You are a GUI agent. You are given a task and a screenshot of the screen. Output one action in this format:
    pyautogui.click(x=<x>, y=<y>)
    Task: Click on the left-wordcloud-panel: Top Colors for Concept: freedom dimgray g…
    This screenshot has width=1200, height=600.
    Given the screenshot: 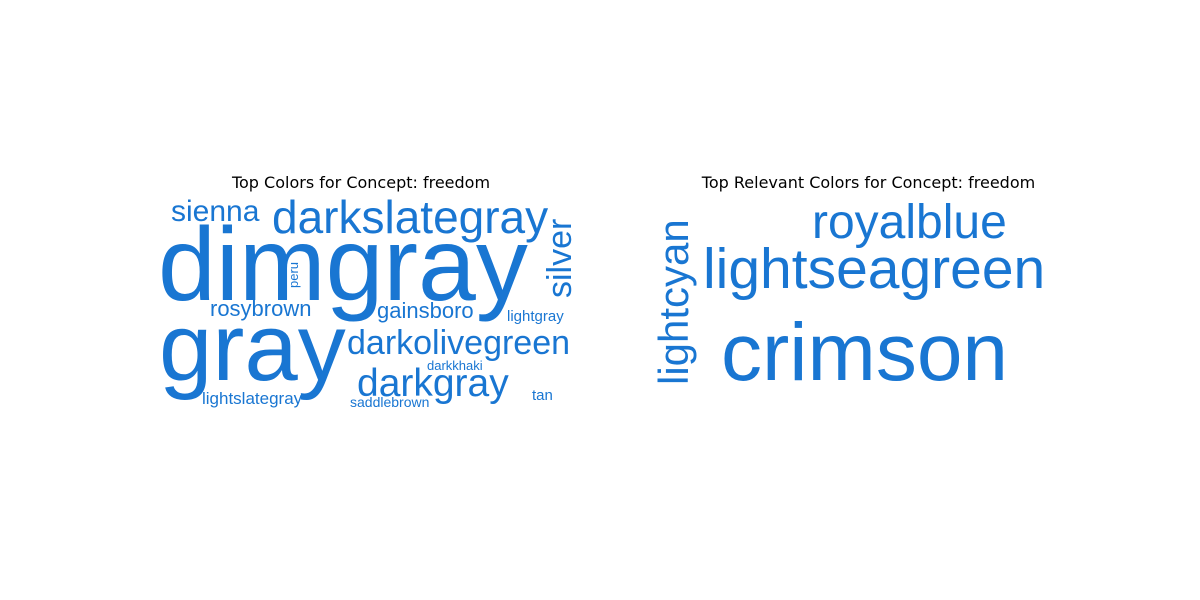 What is the action you would take?
    pyautogui.click(x=368, y=292)
    